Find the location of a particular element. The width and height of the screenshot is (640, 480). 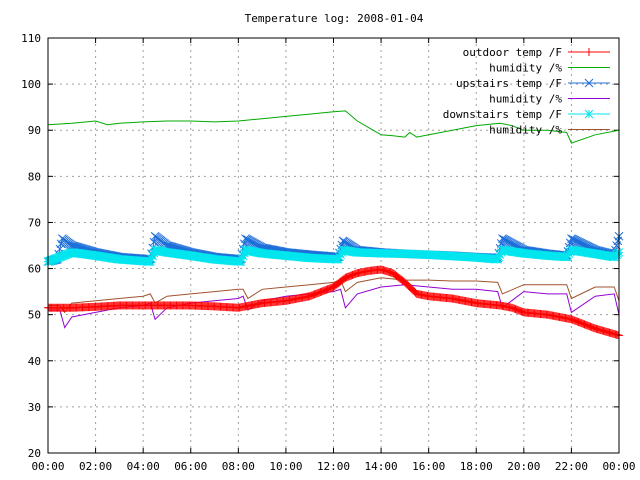

legend-label: upstairs temp /F is located at coordinates (509, 83).